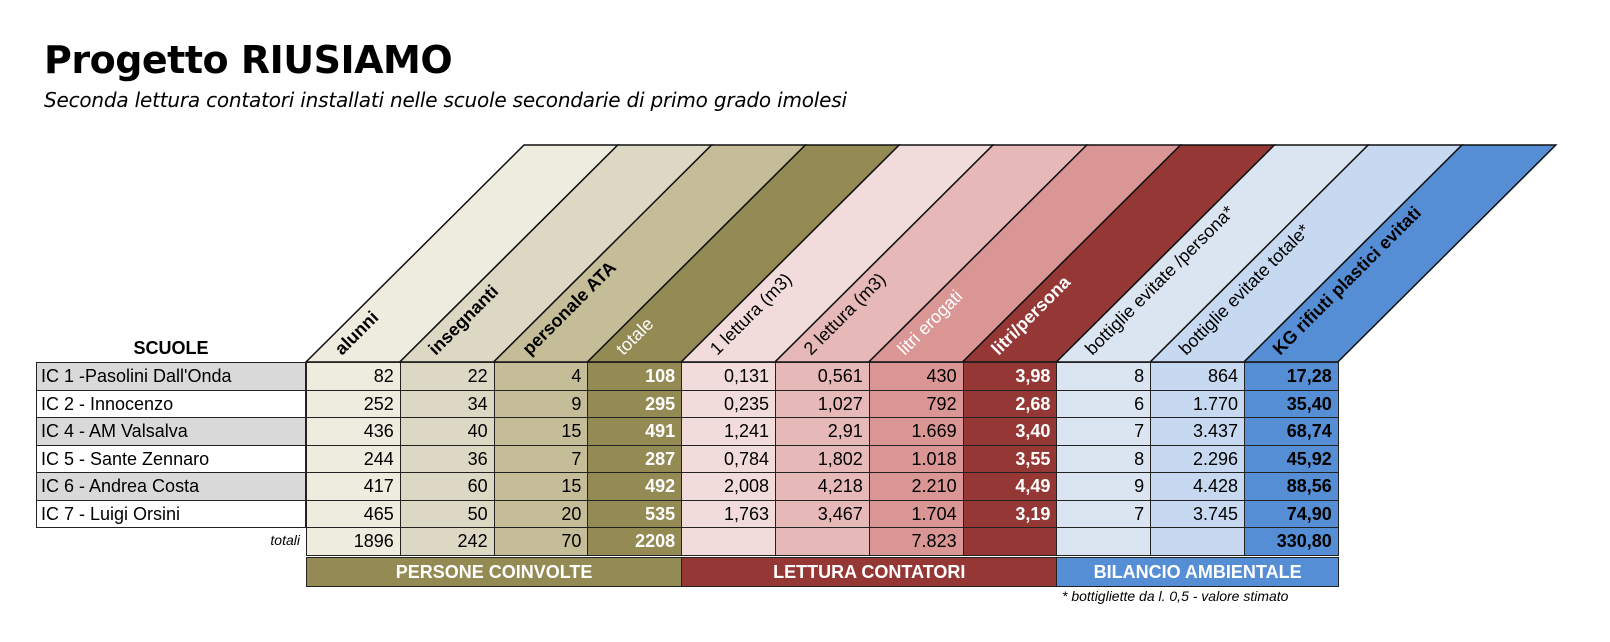  Describe the element at coordinates (869, 571) in the screenshot. I see `group-label: LETTURA CONTATORI` at that location.